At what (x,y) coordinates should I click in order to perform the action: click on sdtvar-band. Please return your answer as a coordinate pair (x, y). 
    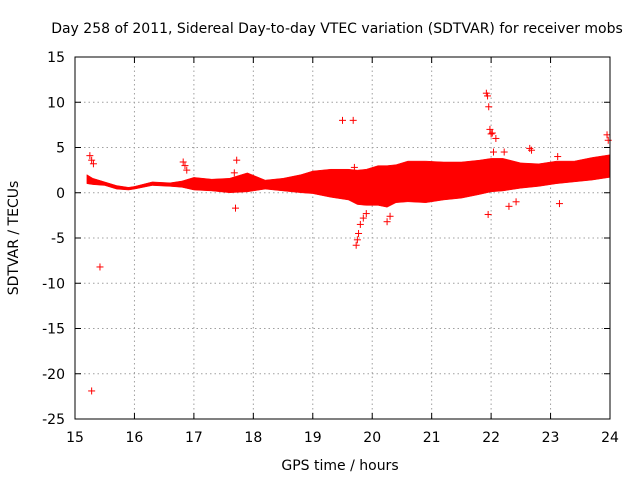
    Looking at the image, I should click on (348, 181).